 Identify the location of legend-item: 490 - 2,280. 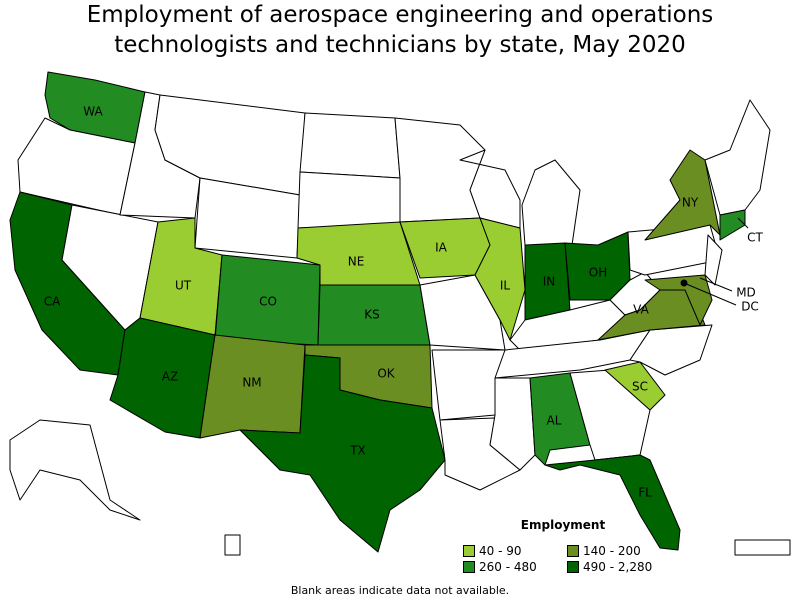
(617, 567).